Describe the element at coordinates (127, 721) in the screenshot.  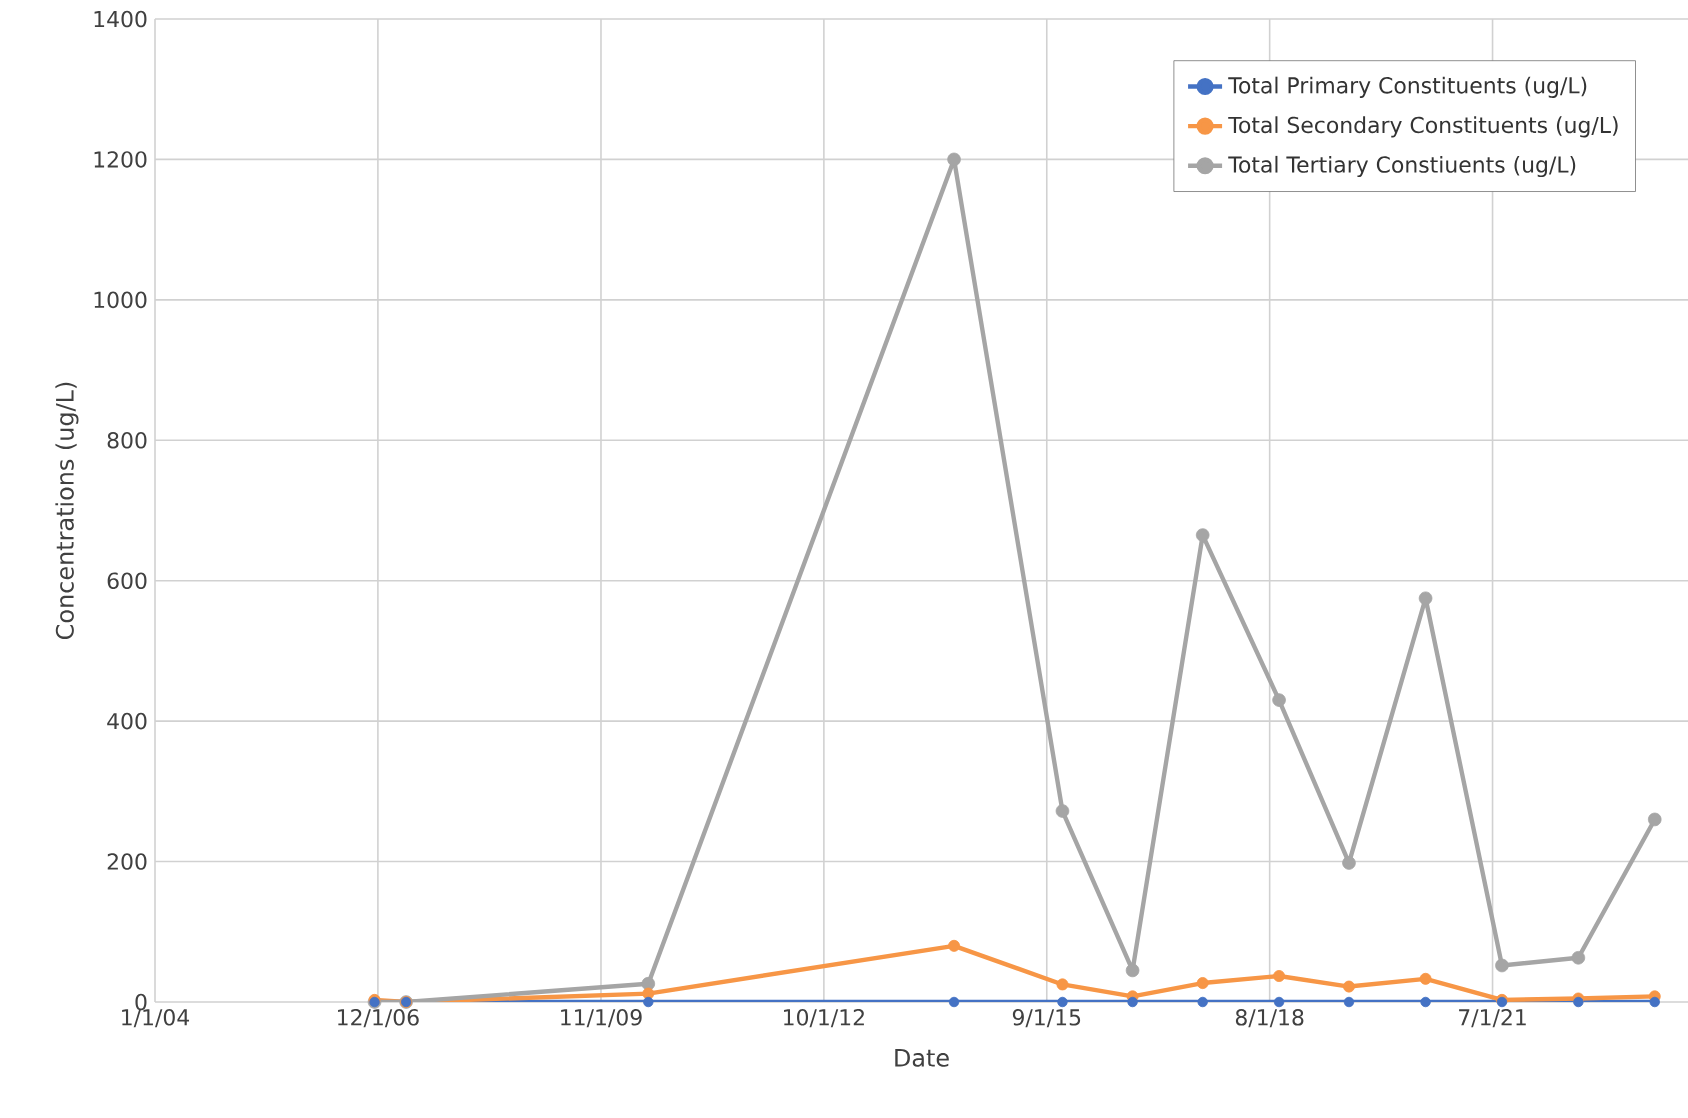
I see `y-tick-label: 400` at that location.